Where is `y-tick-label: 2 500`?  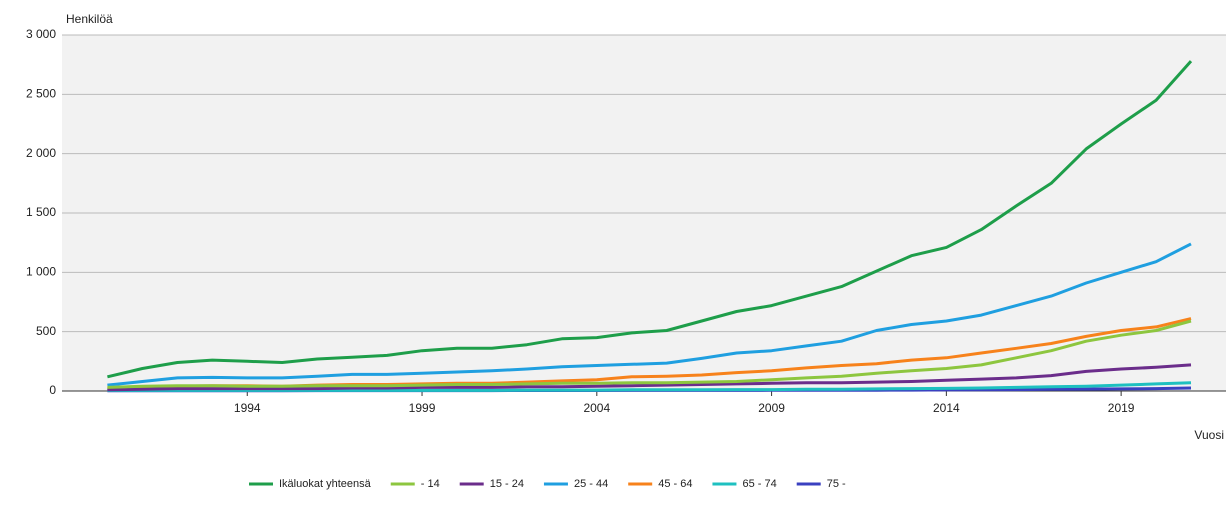 y-tick-label: 2 500 is located at coordinates (41, 94).